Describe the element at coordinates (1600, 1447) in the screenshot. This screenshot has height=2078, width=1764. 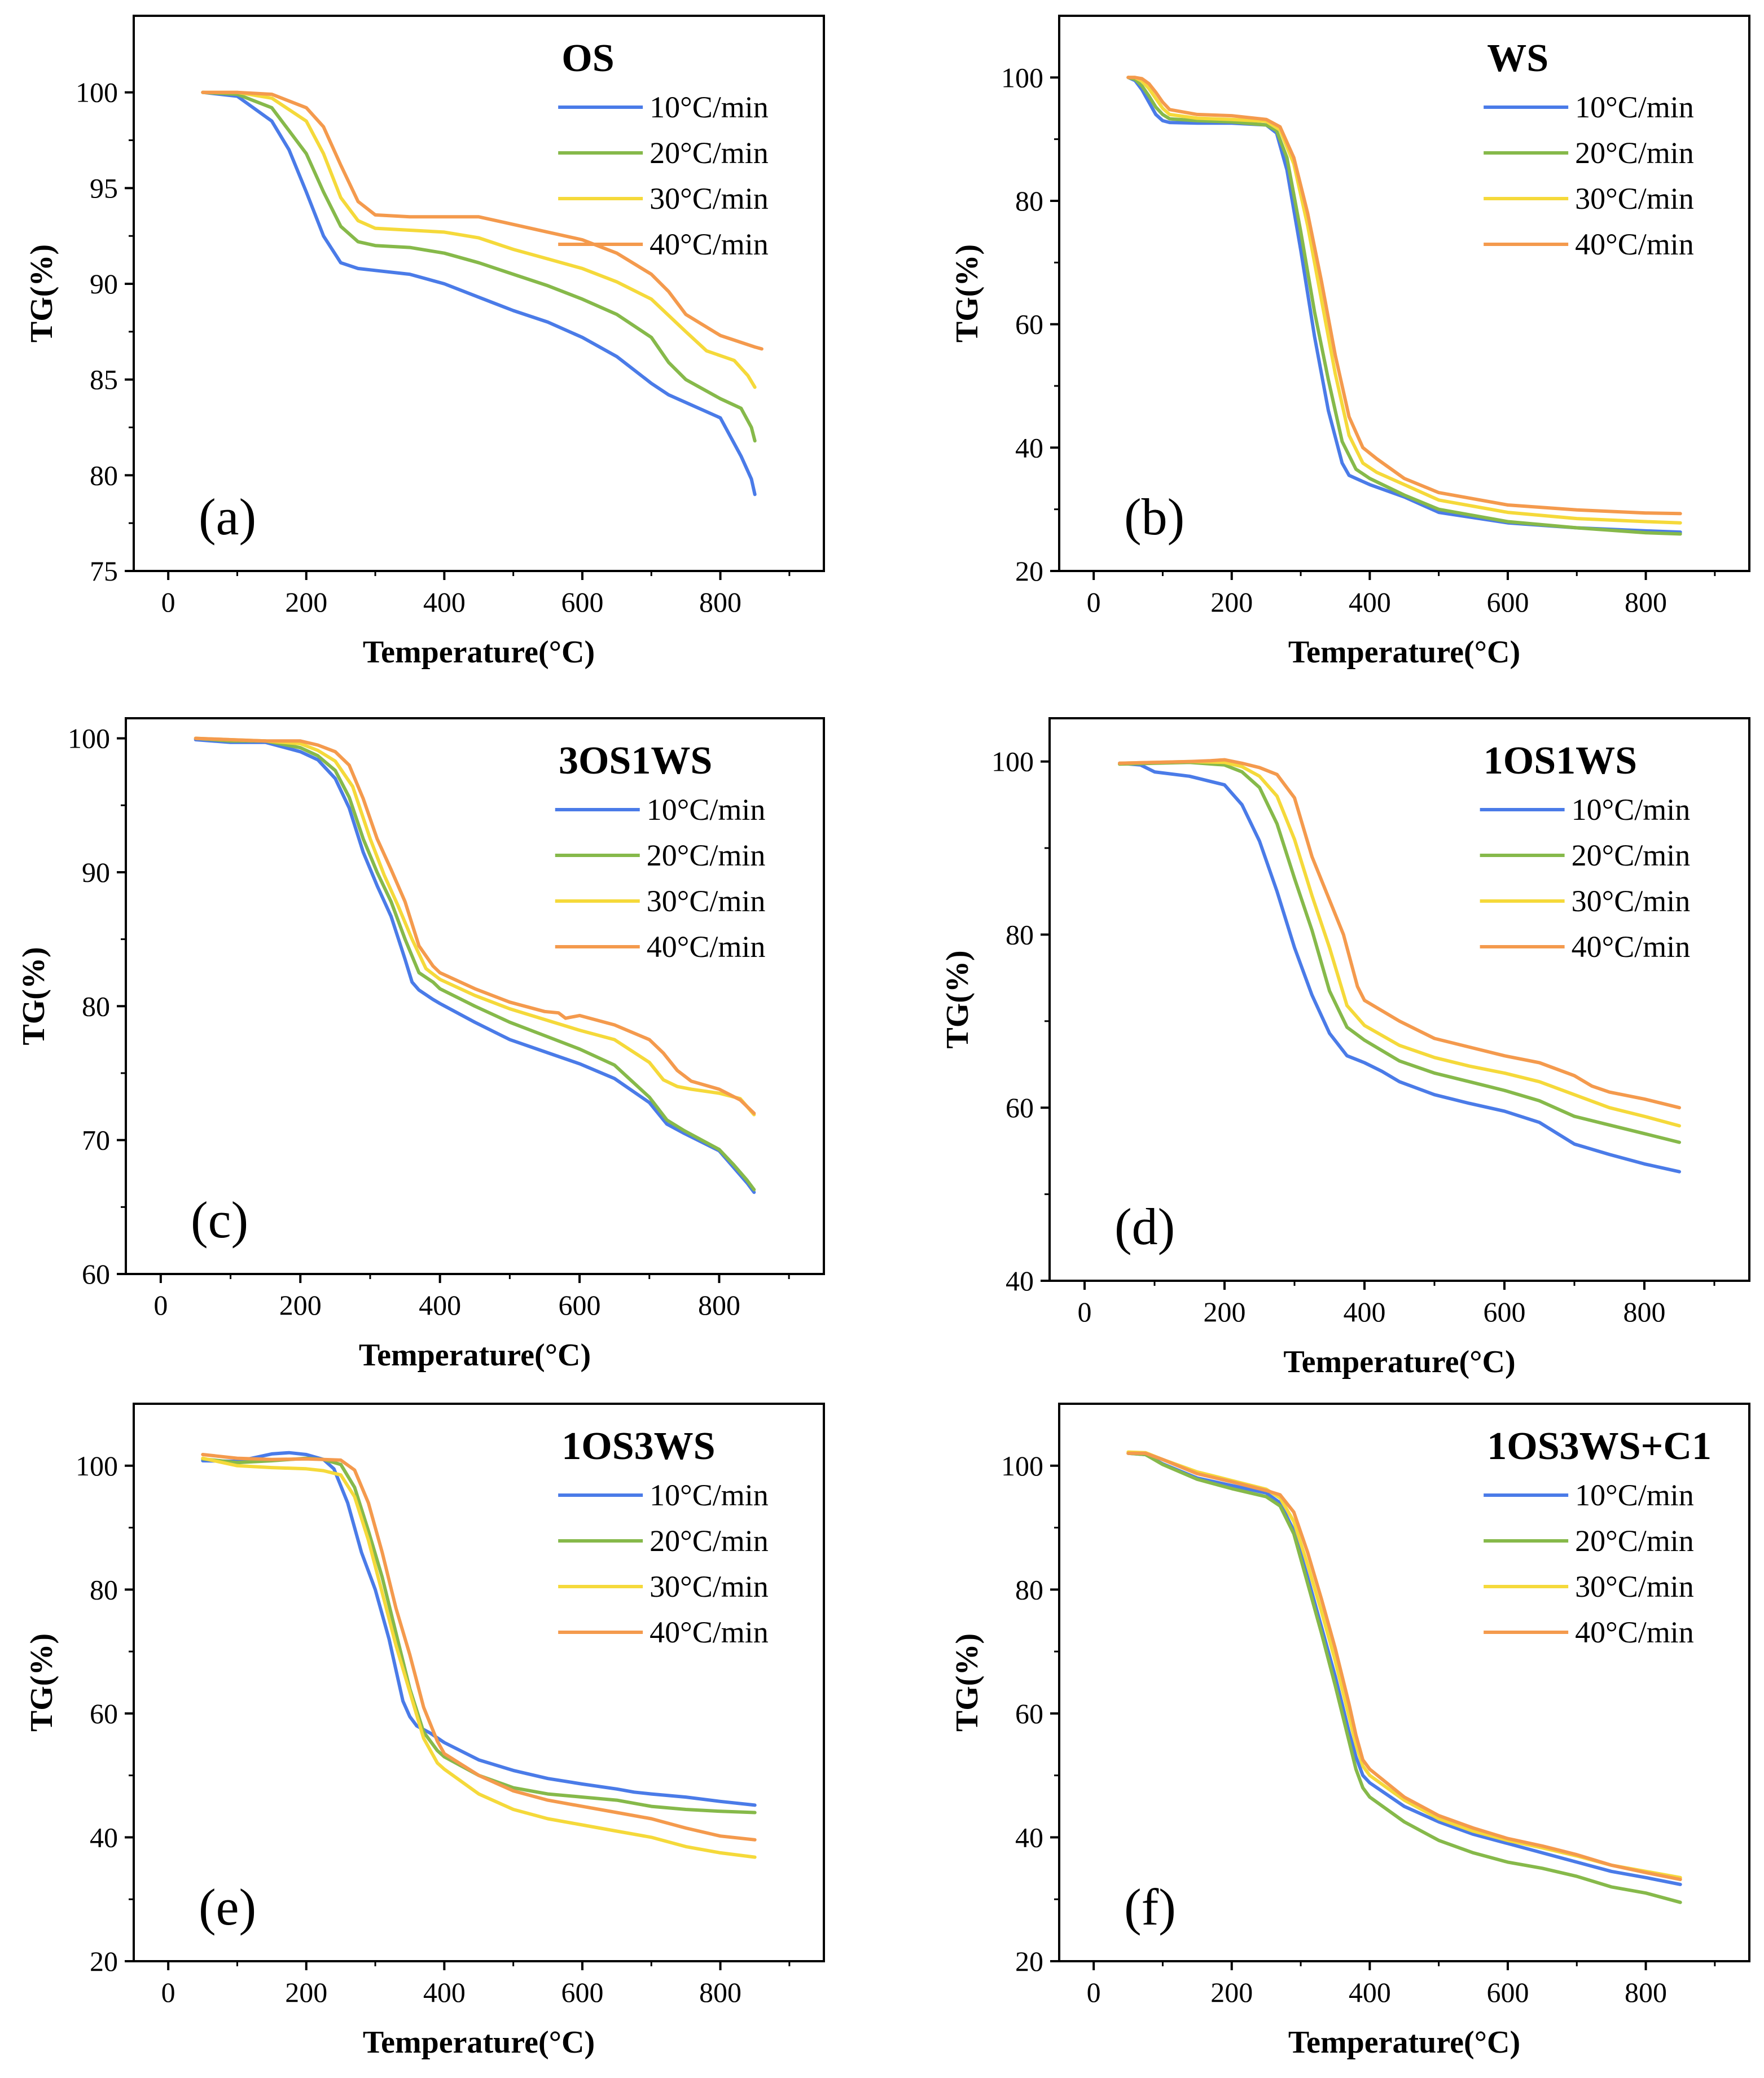
I see `panel-title: 1OS3WS+C1` at that location.